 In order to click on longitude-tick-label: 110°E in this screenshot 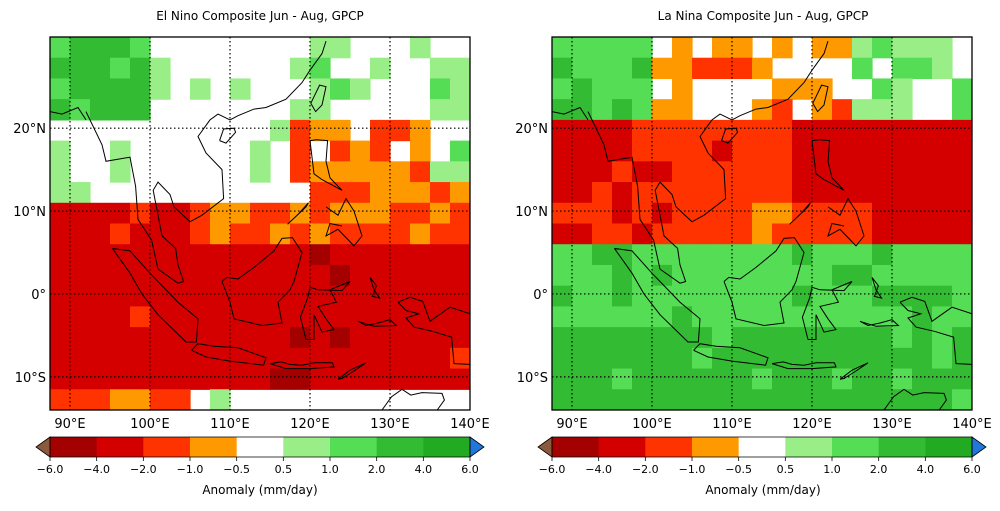, I will do `click(732, 424)`.